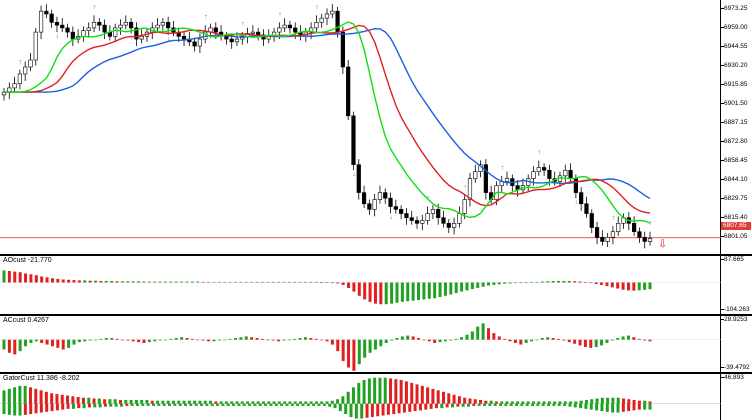  What do you see at coordinates (57, 36) in the screenshot?
I see `fractal-arrow: ↓` at bounding box center [57, 36].